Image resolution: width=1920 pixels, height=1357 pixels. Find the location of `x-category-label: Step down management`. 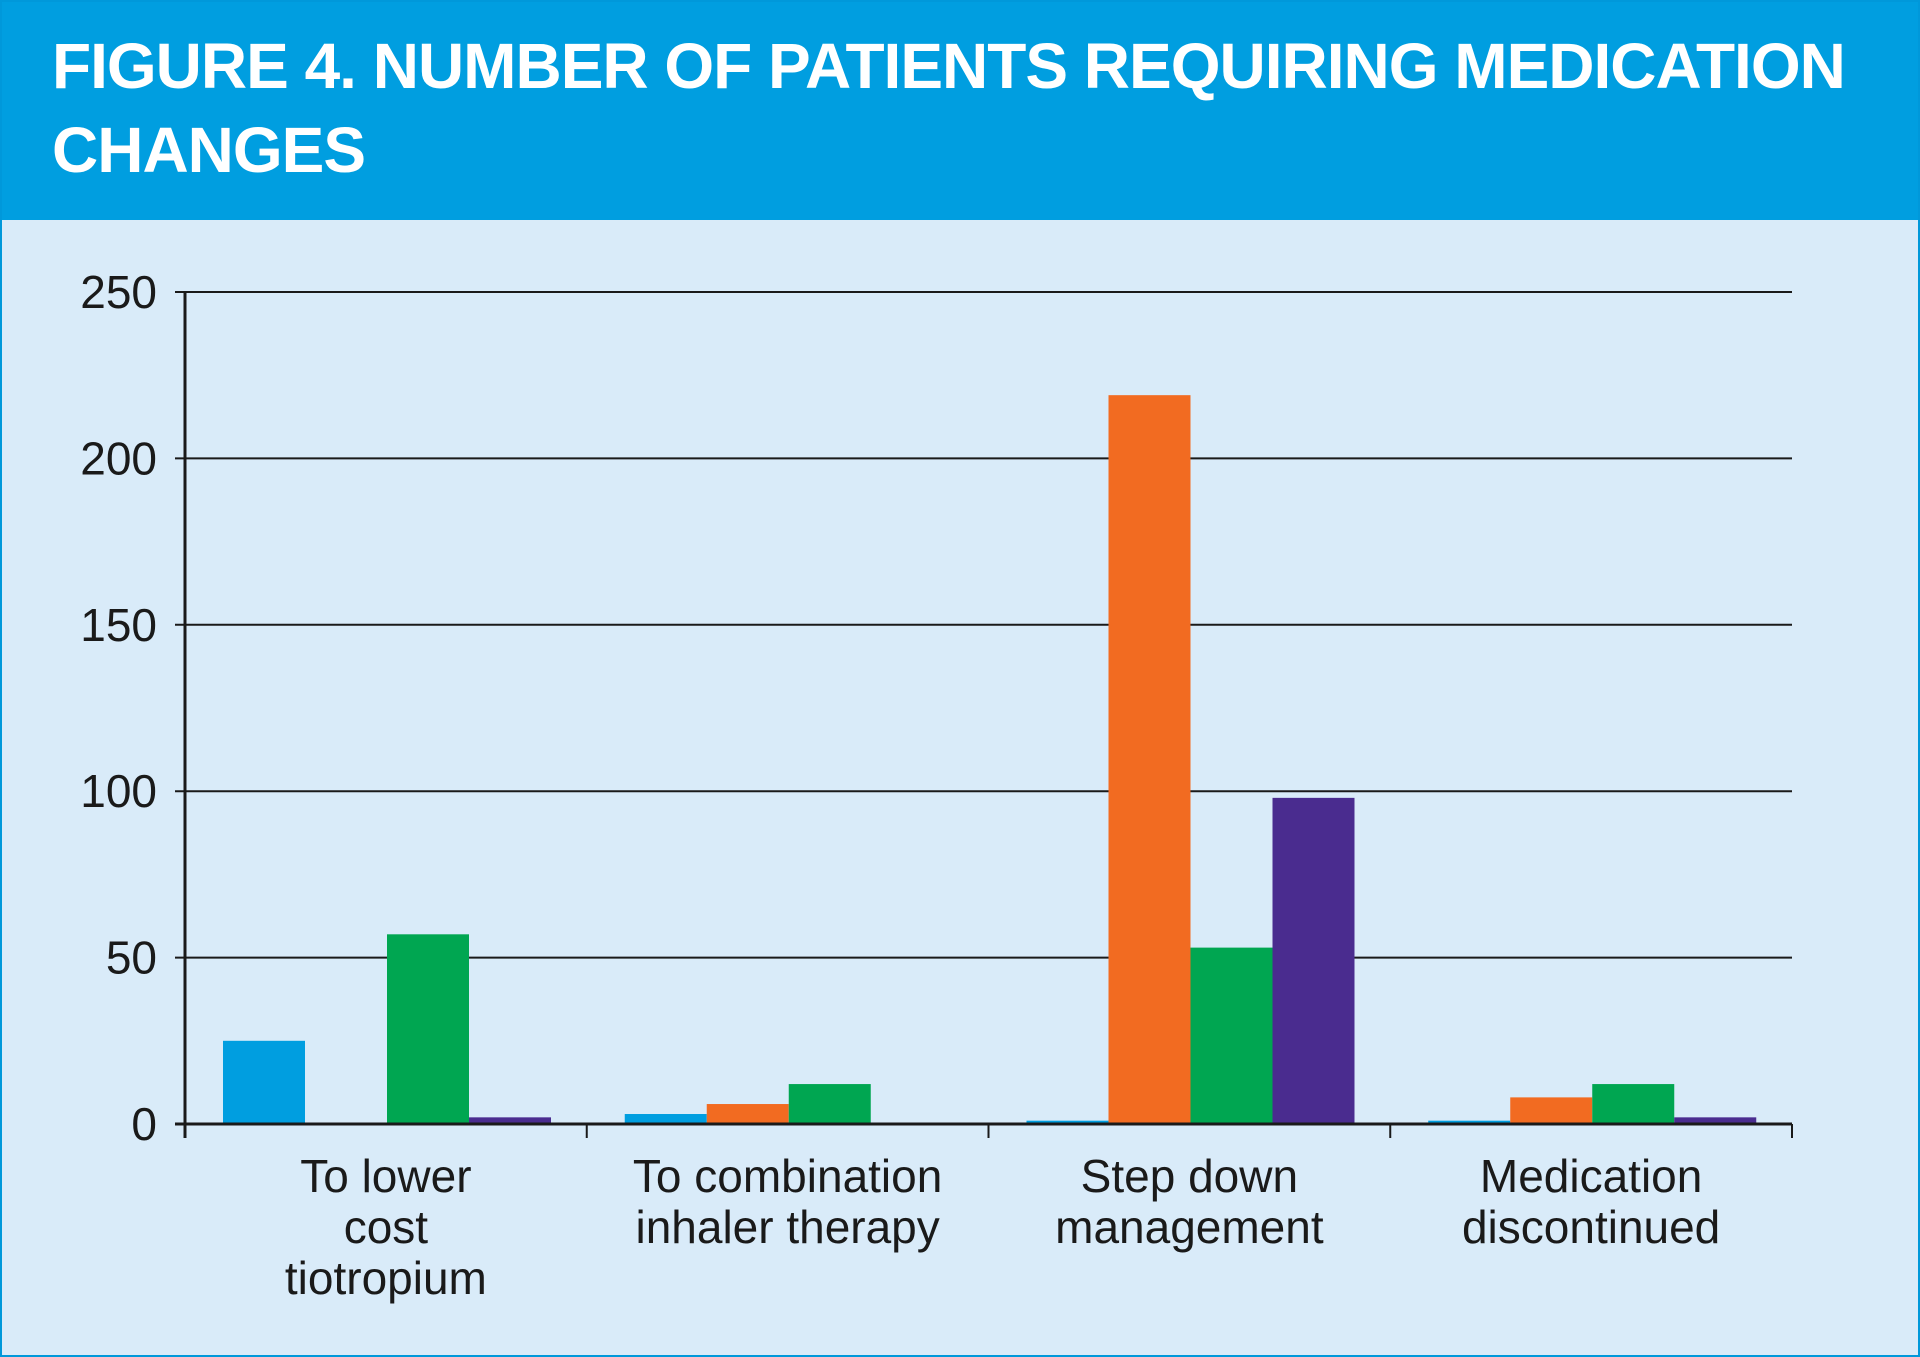

x-category-label: Step down management is located at coordinates (1189, 1201).